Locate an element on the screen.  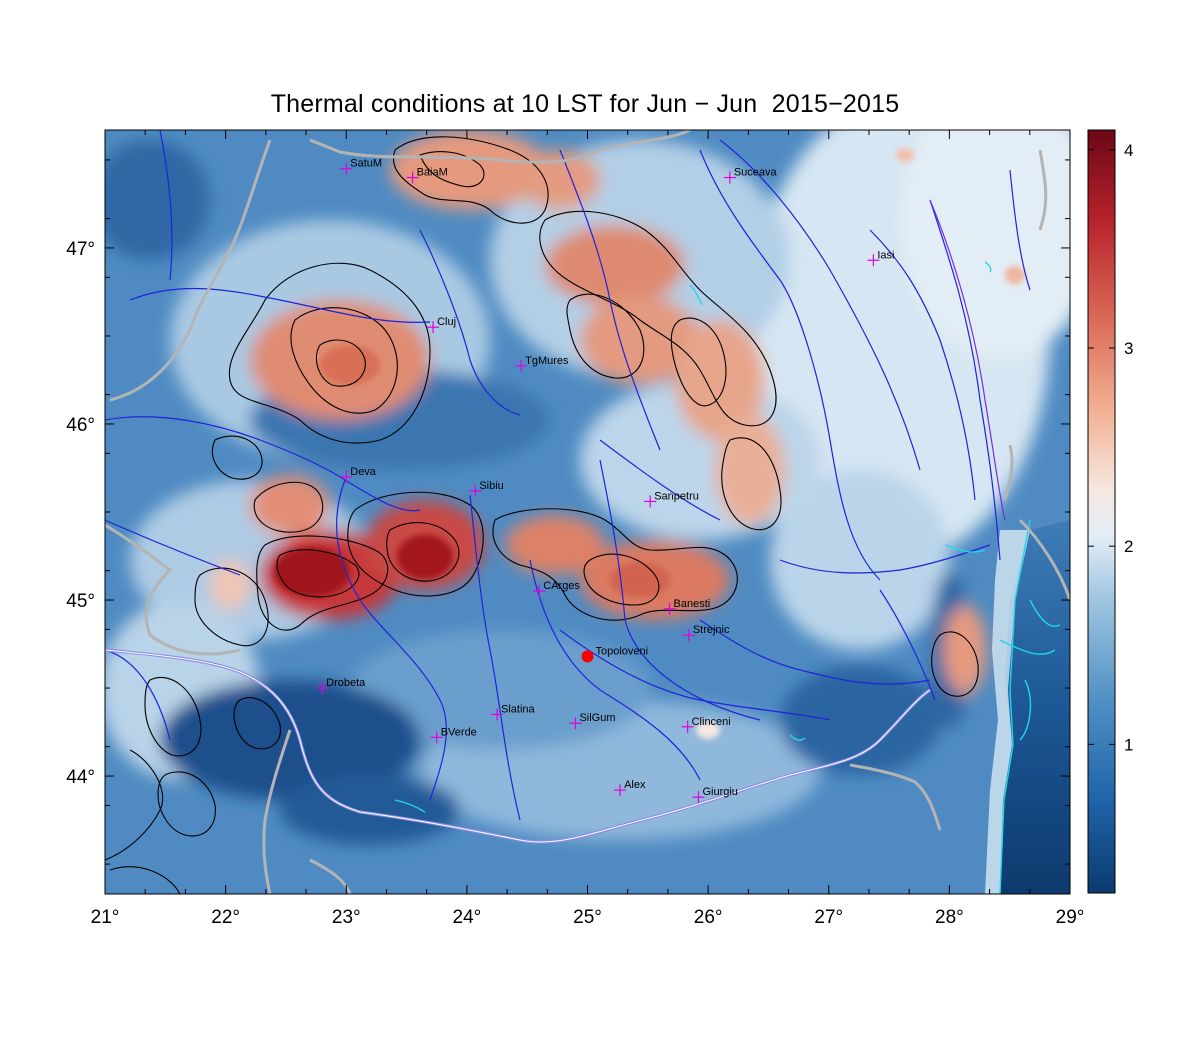
lon-tick-label: 24° is located at coordinates (467, 917).